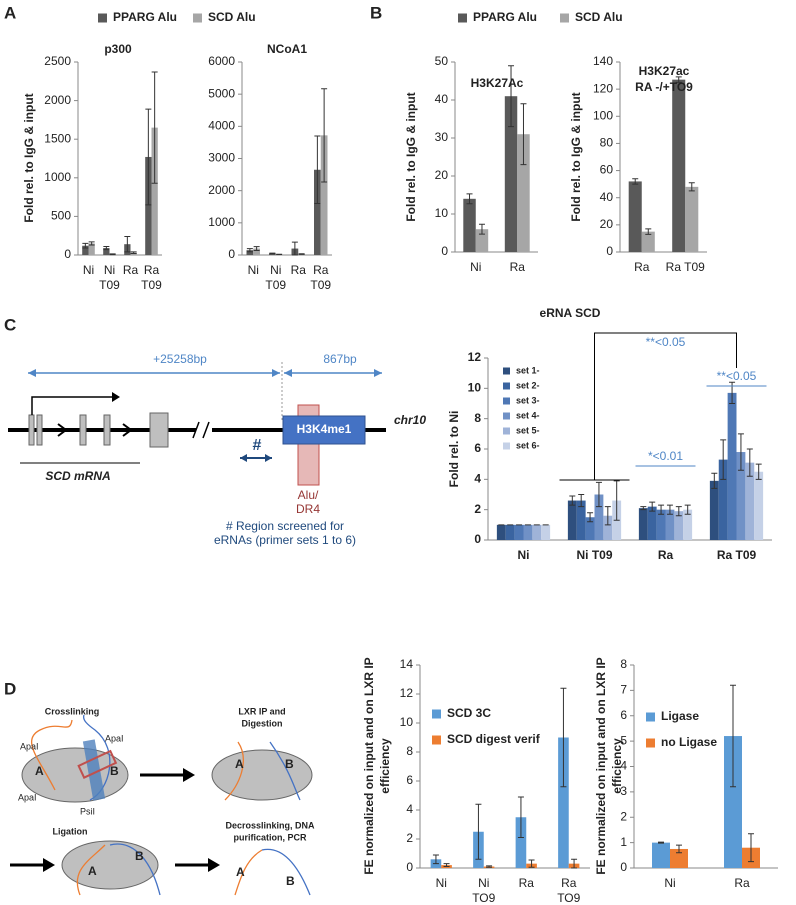  What do you see at coordinates (340, 359) in the screenshot?
I see `distance-label: 867bp` at bounding box center [340, 359].